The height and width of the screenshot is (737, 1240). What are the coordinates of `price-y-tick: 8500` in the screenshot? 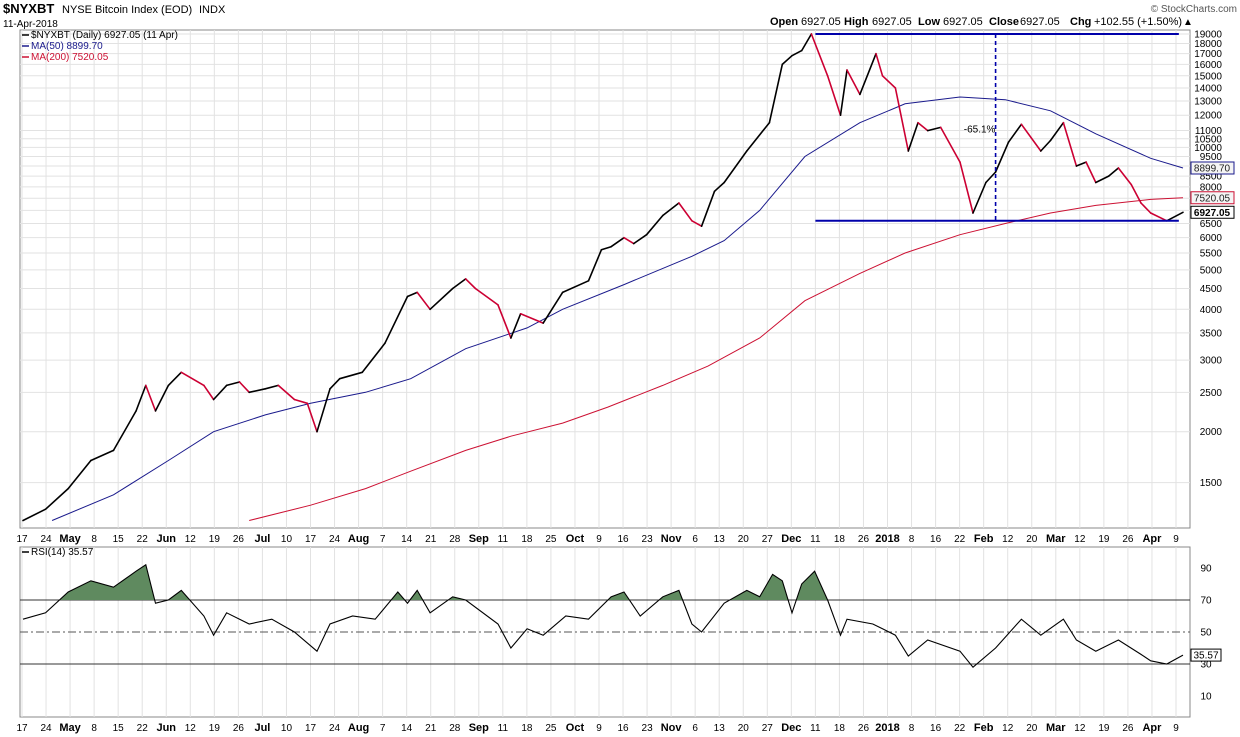 It's located at (1211, 177).